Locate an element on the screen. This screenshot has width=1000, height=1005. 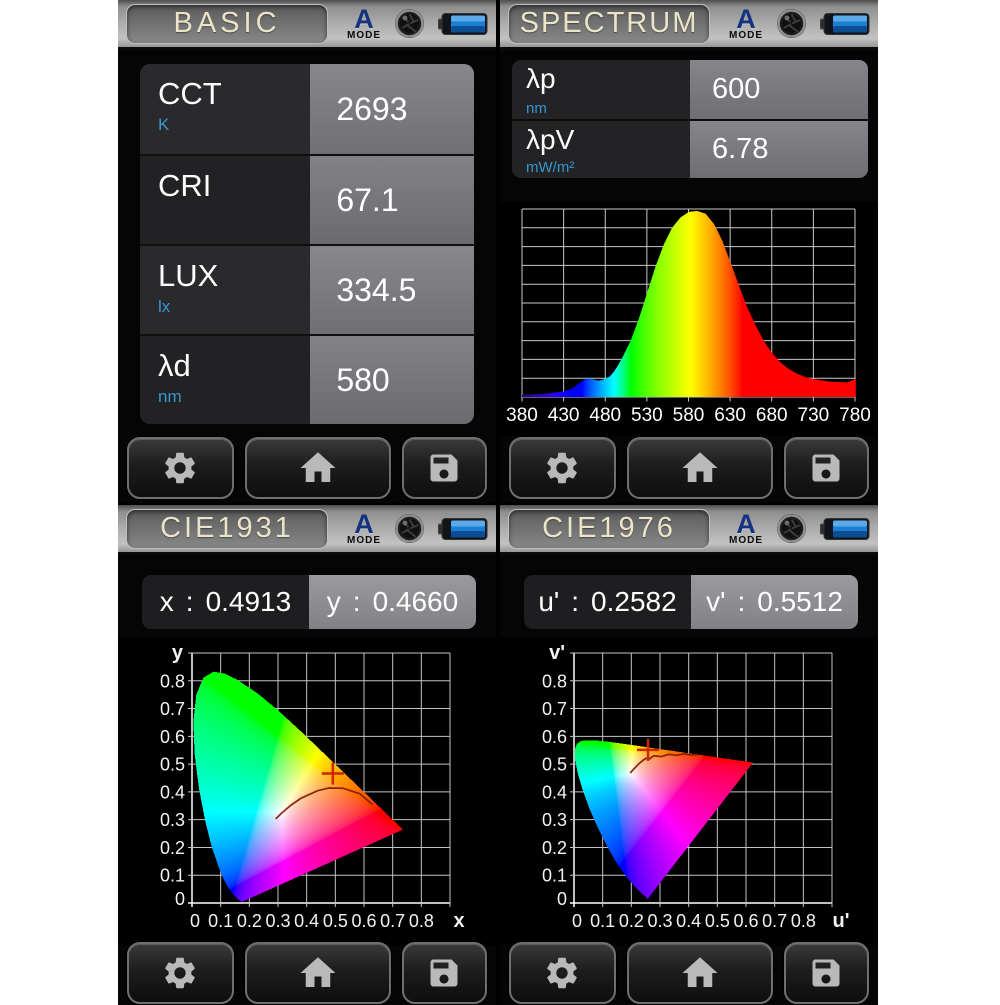
cie1976-chromaticity-chart is located at coordinates (689, 791).